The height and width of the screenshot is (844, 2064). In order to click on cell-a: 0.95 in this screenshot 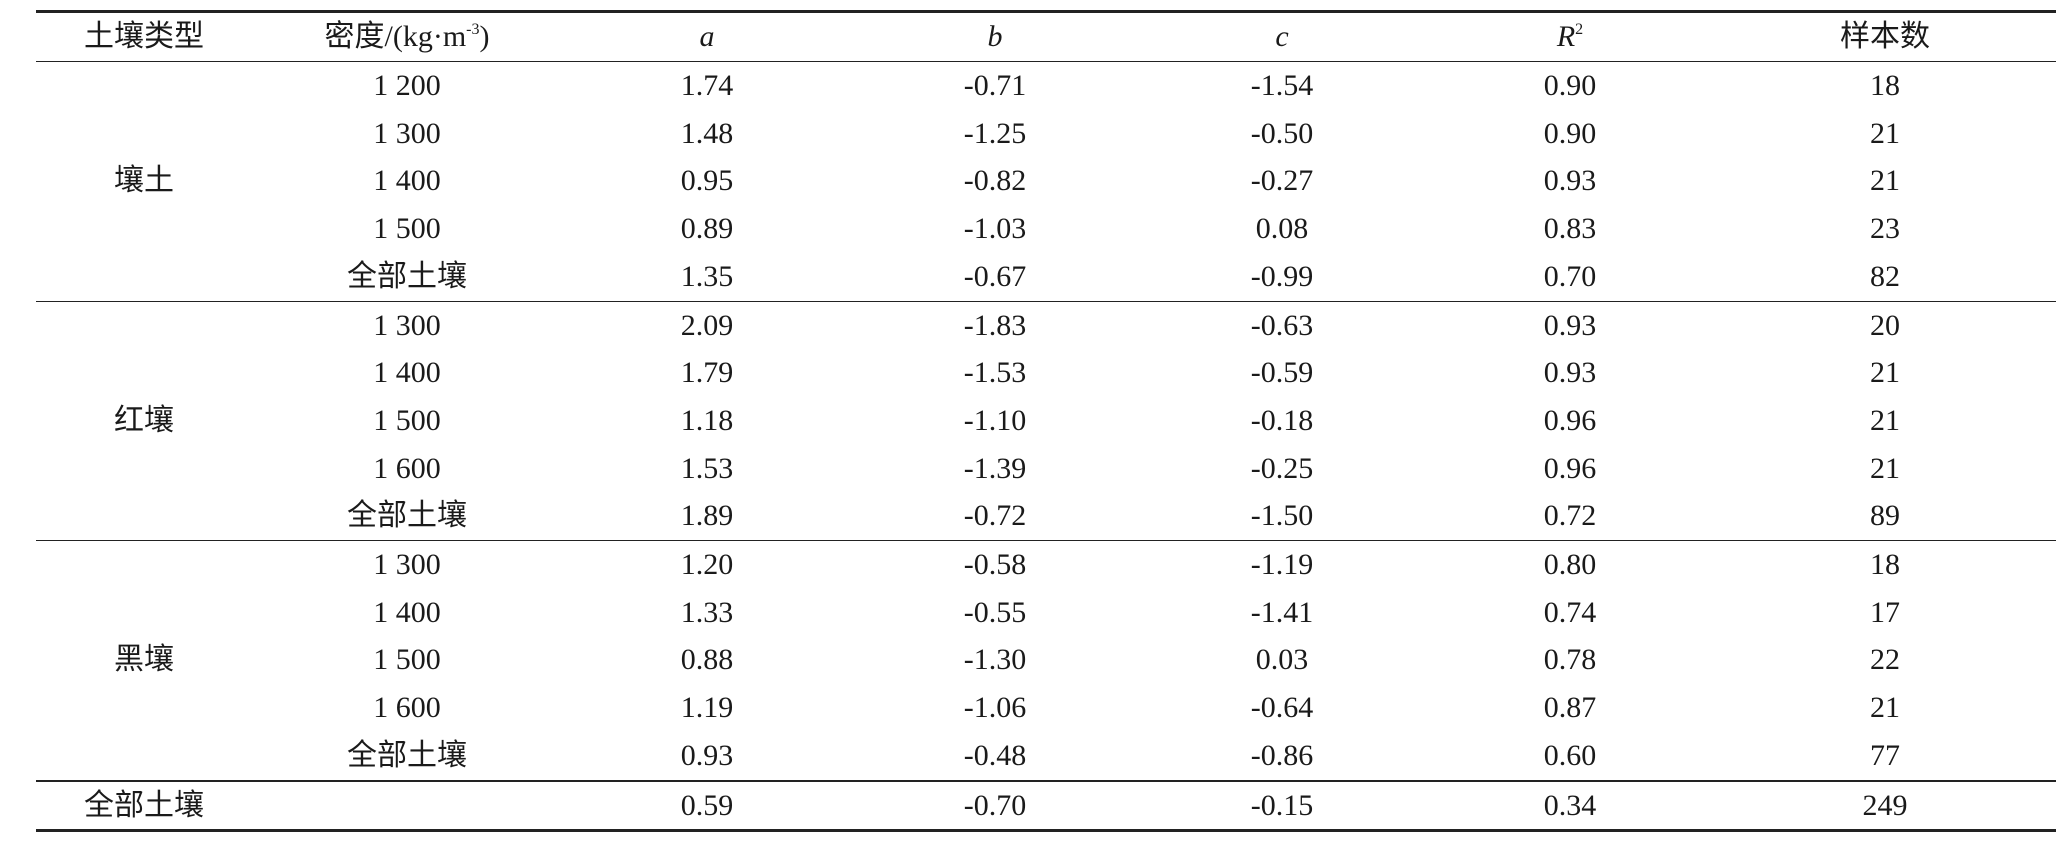, I will do `click(707, 181)`.